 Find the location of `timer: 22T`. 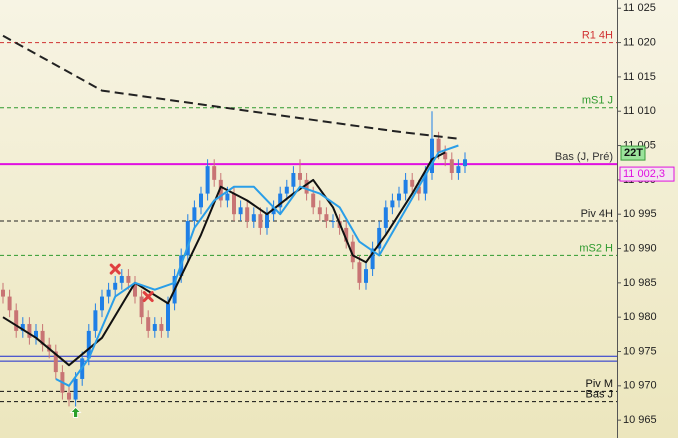

timer: 22T is located at coordinates (633, 153).